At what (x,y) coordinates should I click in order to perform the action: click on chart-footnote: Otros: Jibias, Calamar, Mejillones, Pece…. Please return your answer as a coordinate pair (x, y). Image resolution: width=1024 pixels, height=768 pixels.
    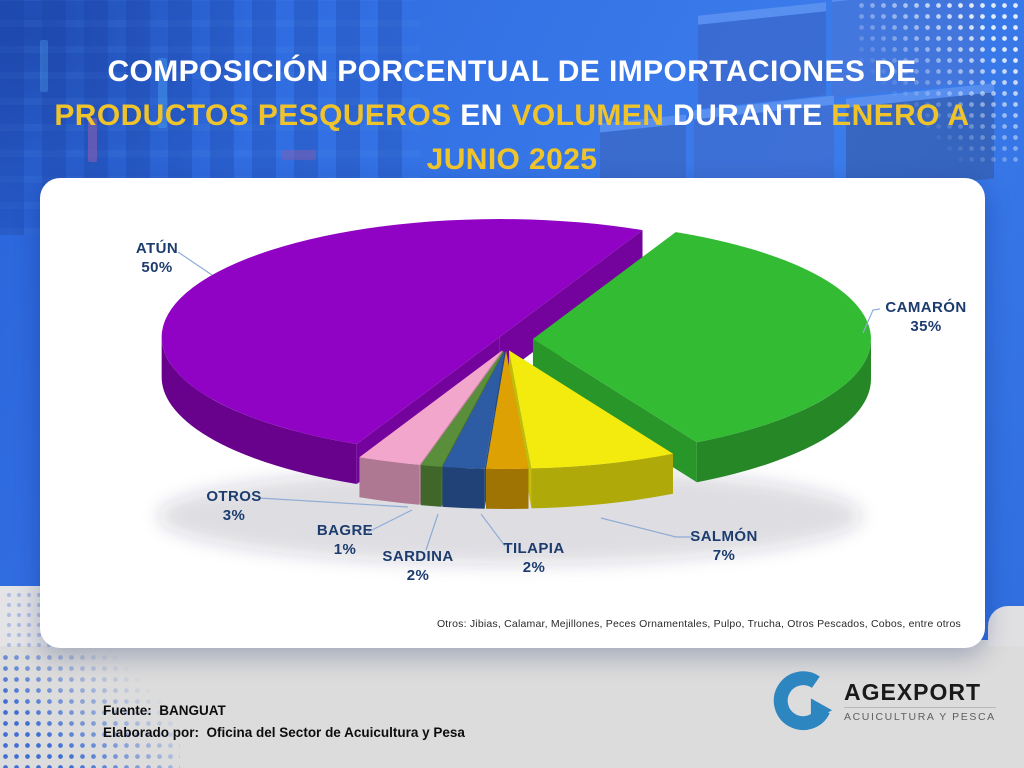
    Looking at the image, I should click on (698, 624).